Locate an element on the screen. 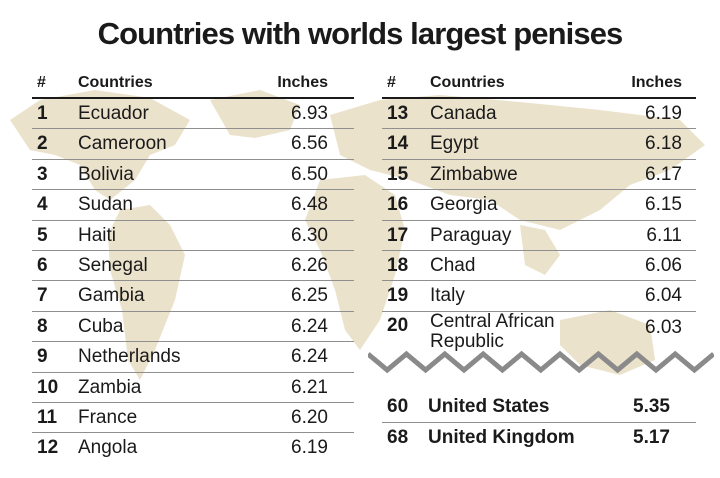 Image resolution: width=720 pixels, height=478 pixels. rank-cell: 10 is located at coordinates (48, 387).